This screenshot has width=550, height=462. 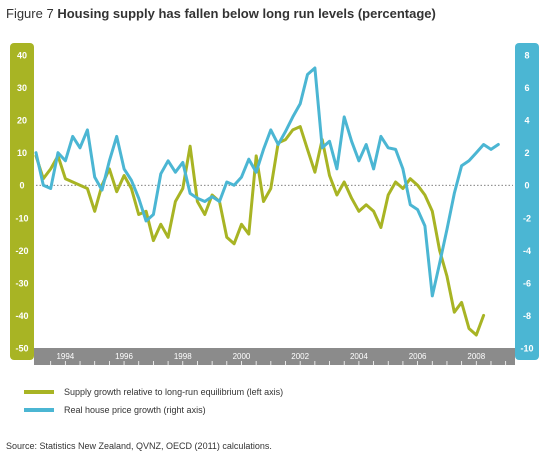 I want to click on right-axis-tick-label: 4, so click(x=526, y=121).